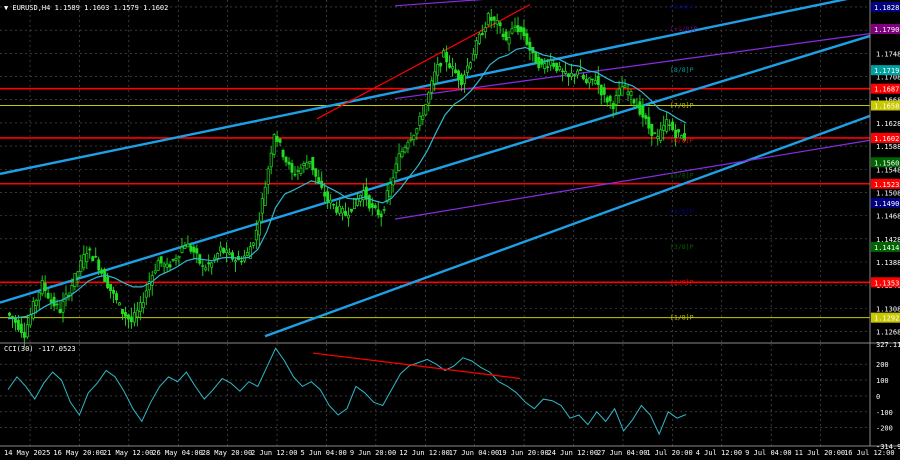  Describe the element at coordinates (523, 453) in the screenshot. I see `time-tick-label: 19 Jun 20:00` at that location.